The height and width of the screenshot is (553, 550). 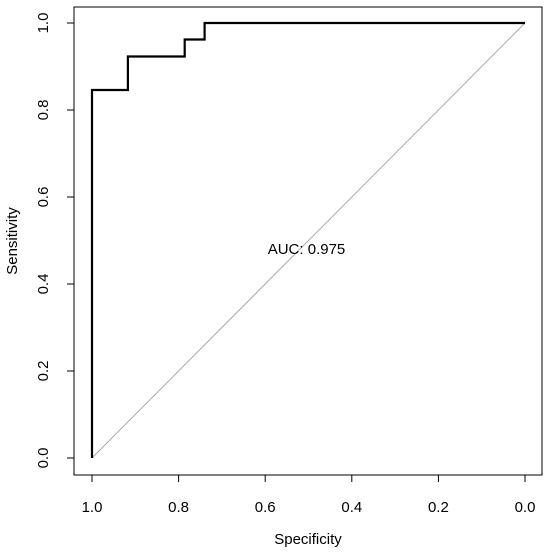 What do you see at coordinates (178, 507) in the screenshot?
I see `x-tick-label: 0.8` at bounding box center [178, 507].